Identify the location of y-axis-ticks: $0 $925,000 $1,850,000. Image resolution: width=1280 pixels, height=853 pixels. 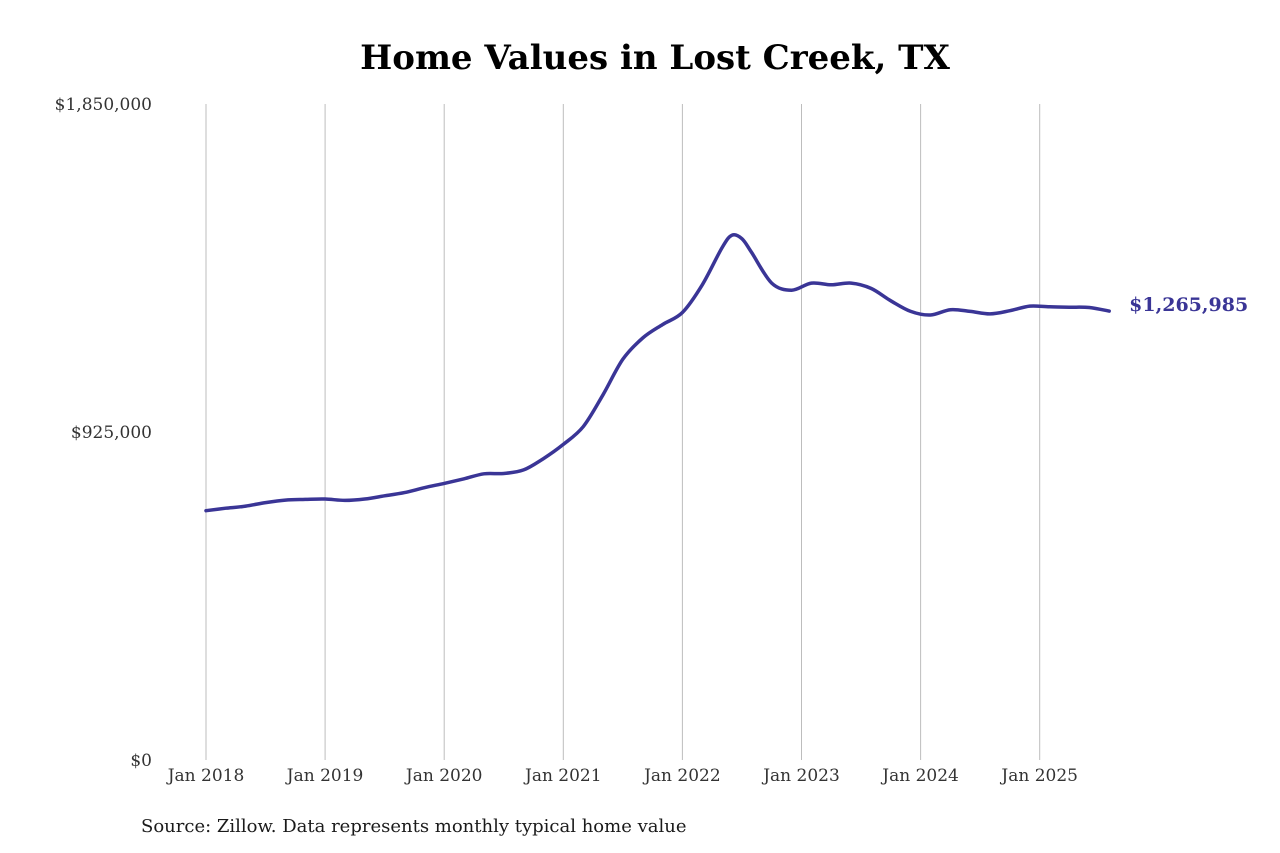
(103, 433).